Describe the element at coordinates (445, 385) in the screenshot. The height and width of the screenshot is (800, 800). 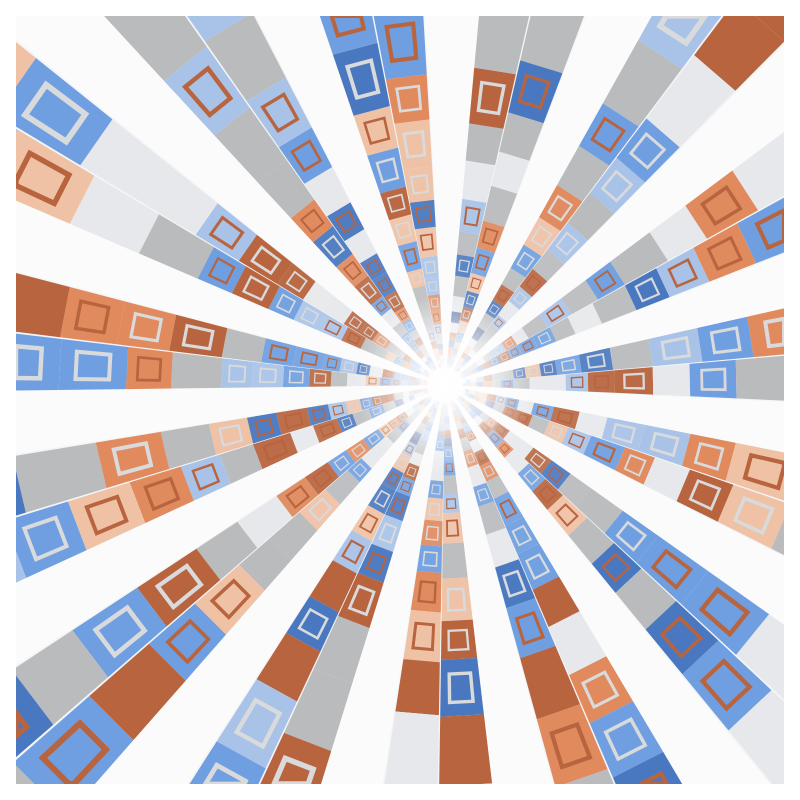
I see `center-glow` at that location.